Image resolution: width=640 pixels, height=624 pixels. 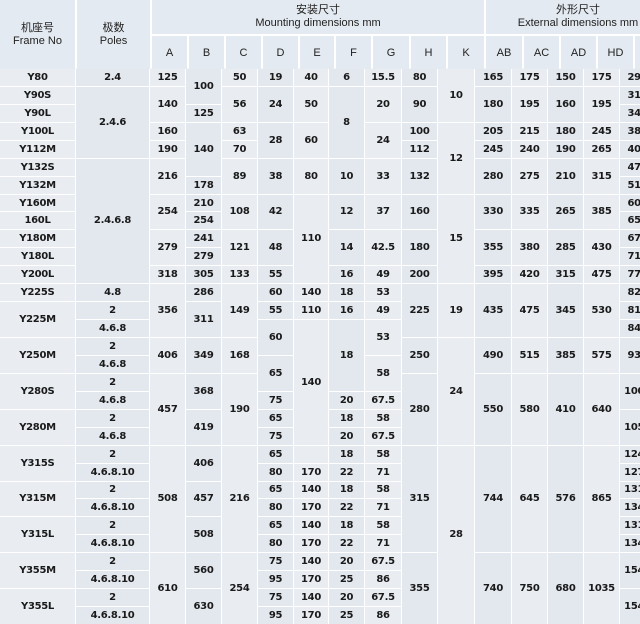 I want to click on cell-l: 650, so click(x=630, y=221).